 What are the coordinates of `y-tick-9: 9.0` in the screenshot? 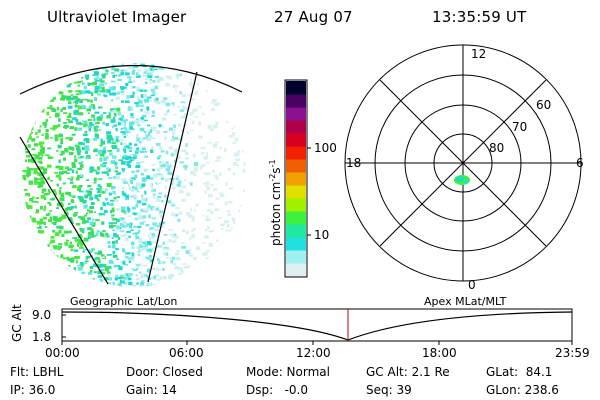 It's located at (42, 315).